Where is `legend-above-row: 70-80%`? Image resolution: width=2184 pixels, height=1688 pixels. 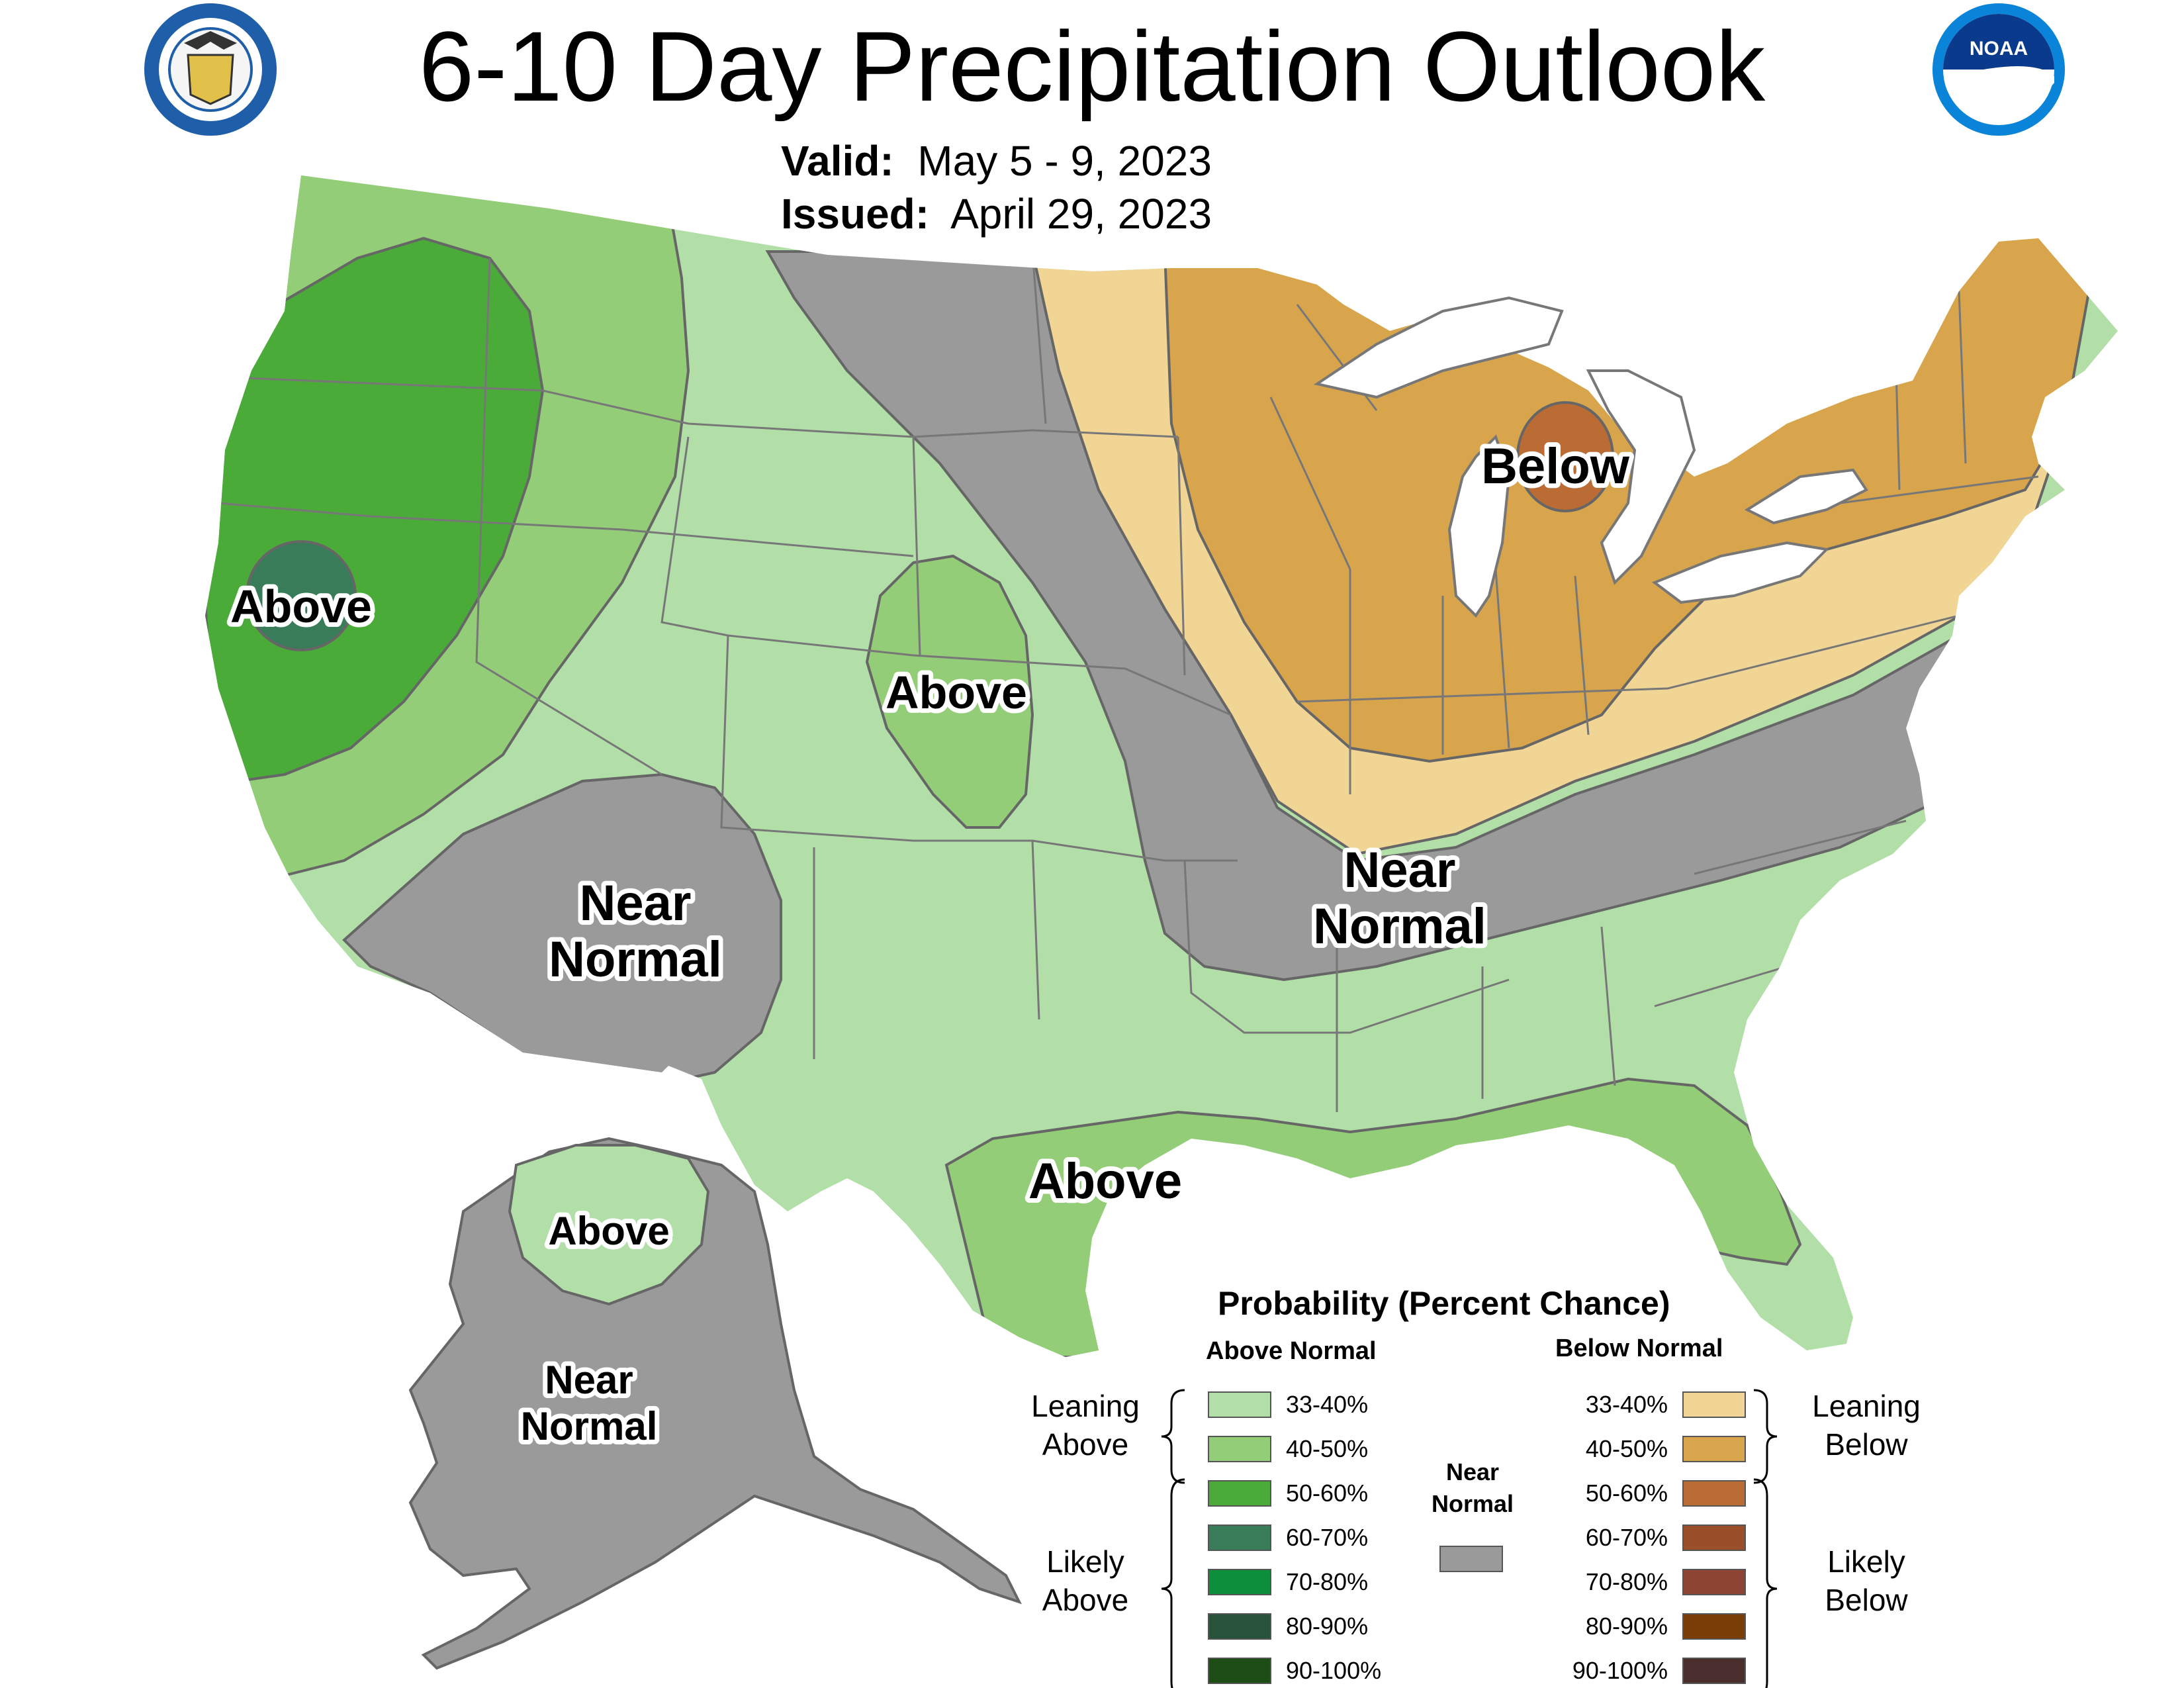
legend-above-row: 70-80% is located at coordinates (1288, 1582).